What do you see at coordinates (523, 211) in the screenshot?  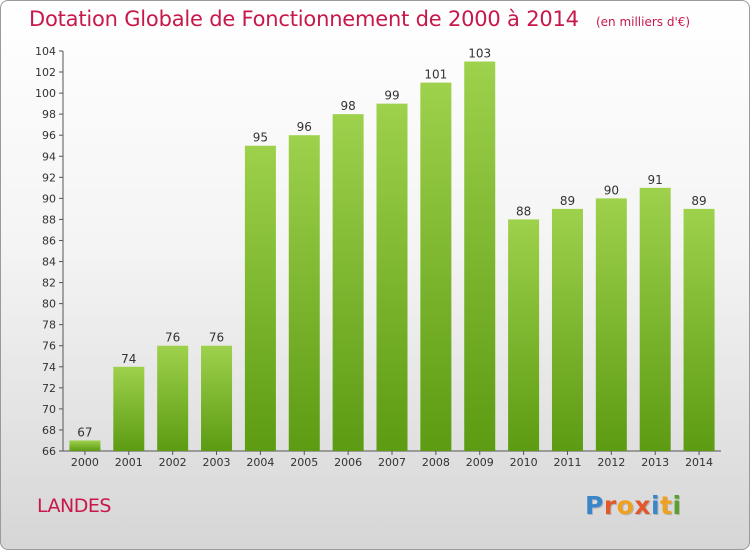 I see `bar-value-label: 88` at bounding box center [523, 211].